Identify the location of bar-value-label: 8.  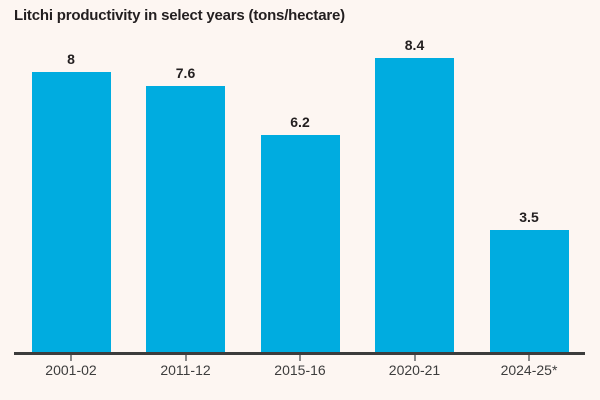
(71, 59).